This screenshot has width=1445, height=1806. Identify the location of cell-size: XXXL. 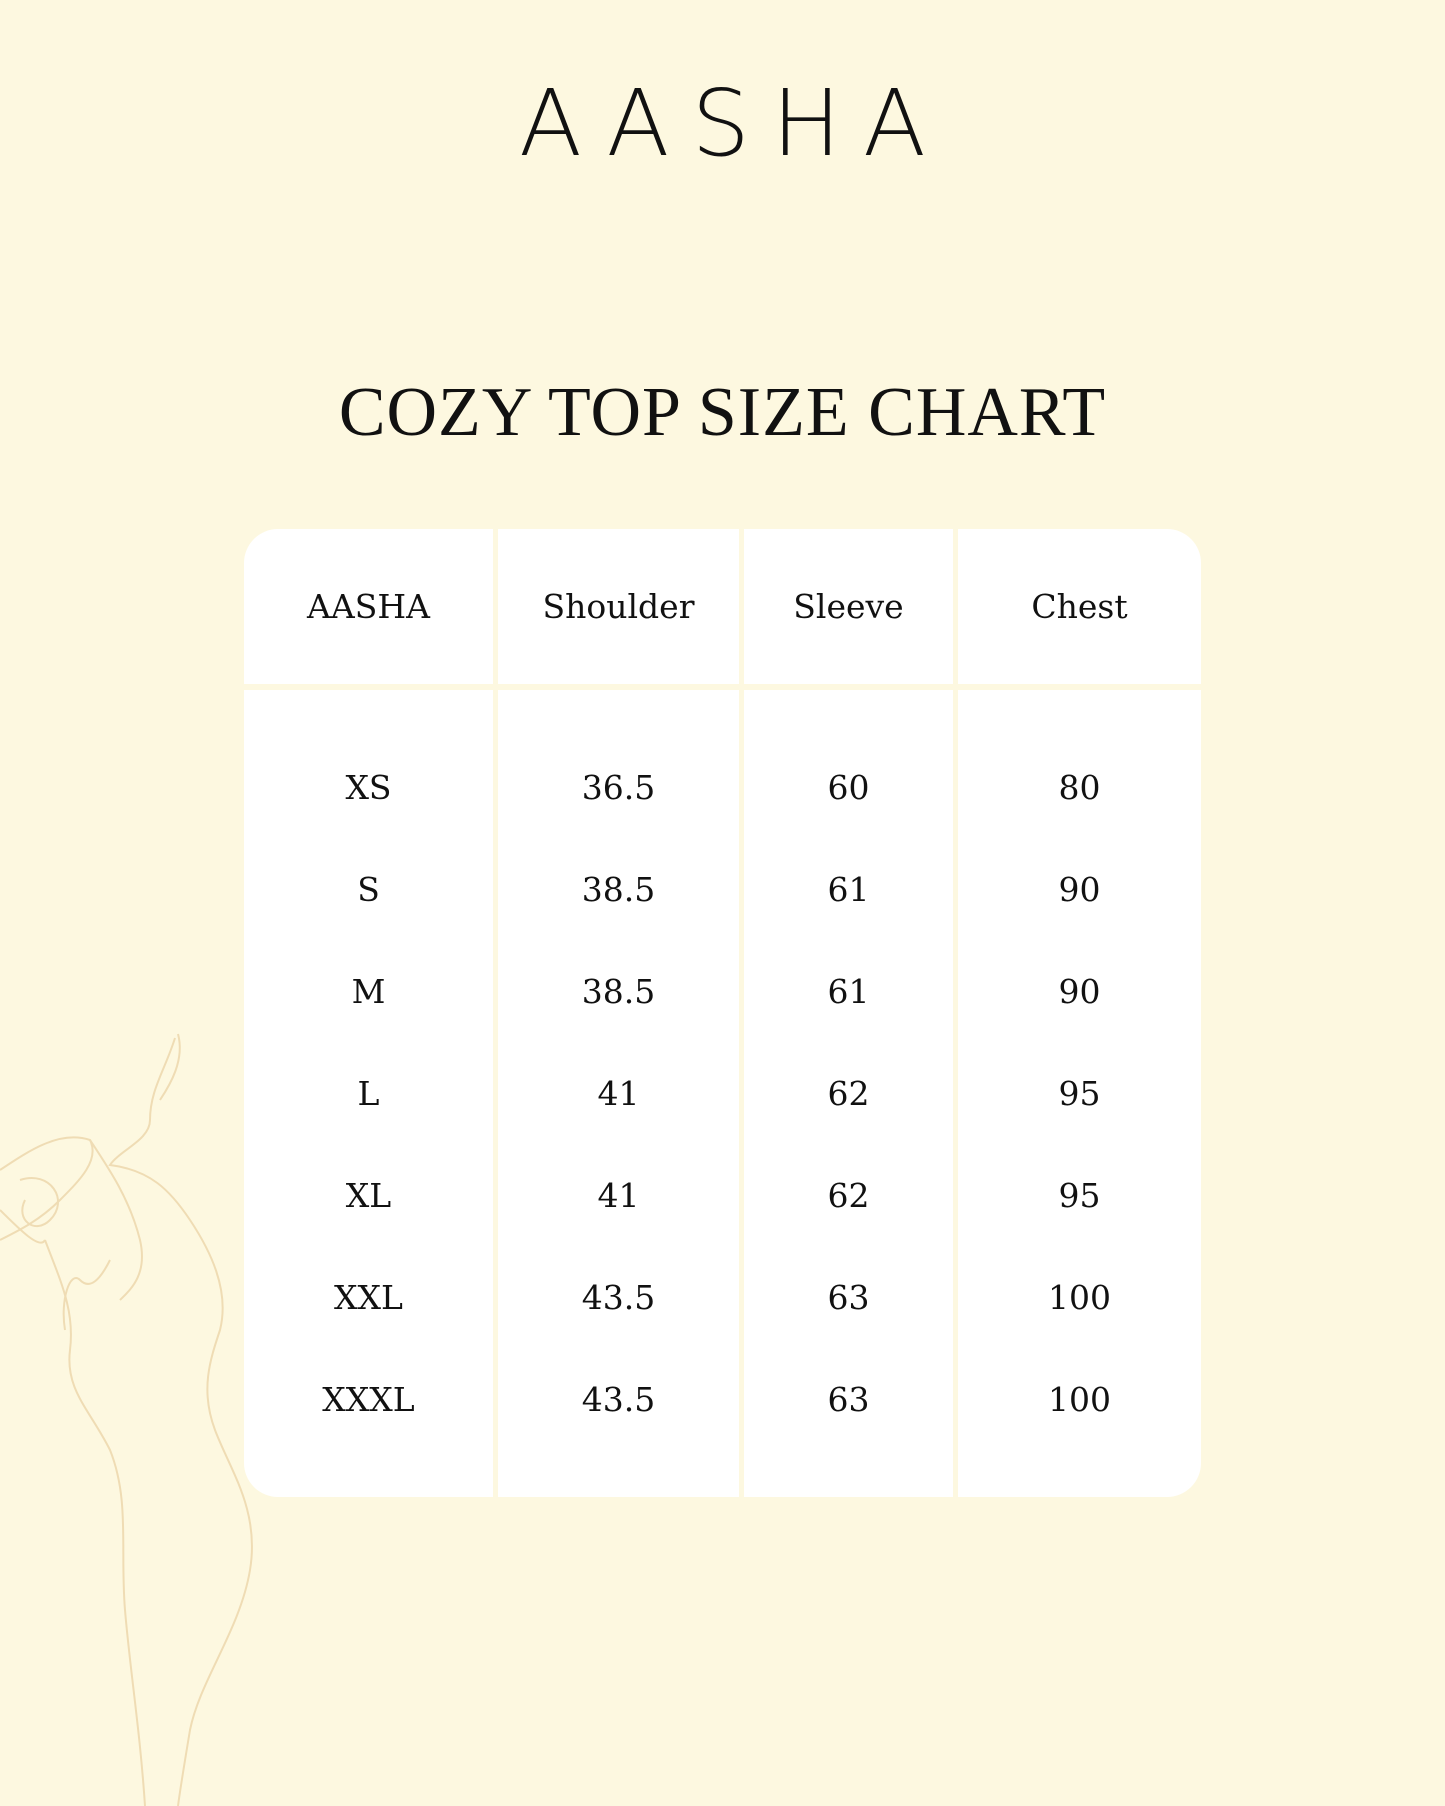
(368, 1399).